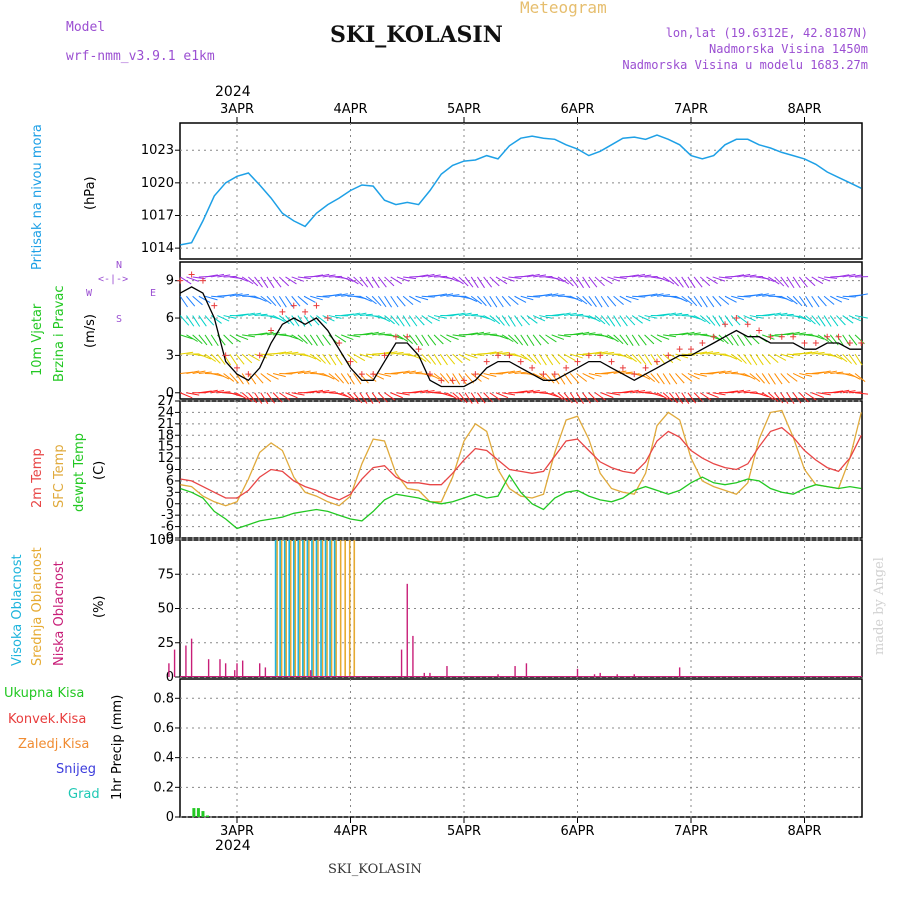 The width and height of the screenshot is (900, 900). I want to click on y-tick-label: 0, so click(170, 504).